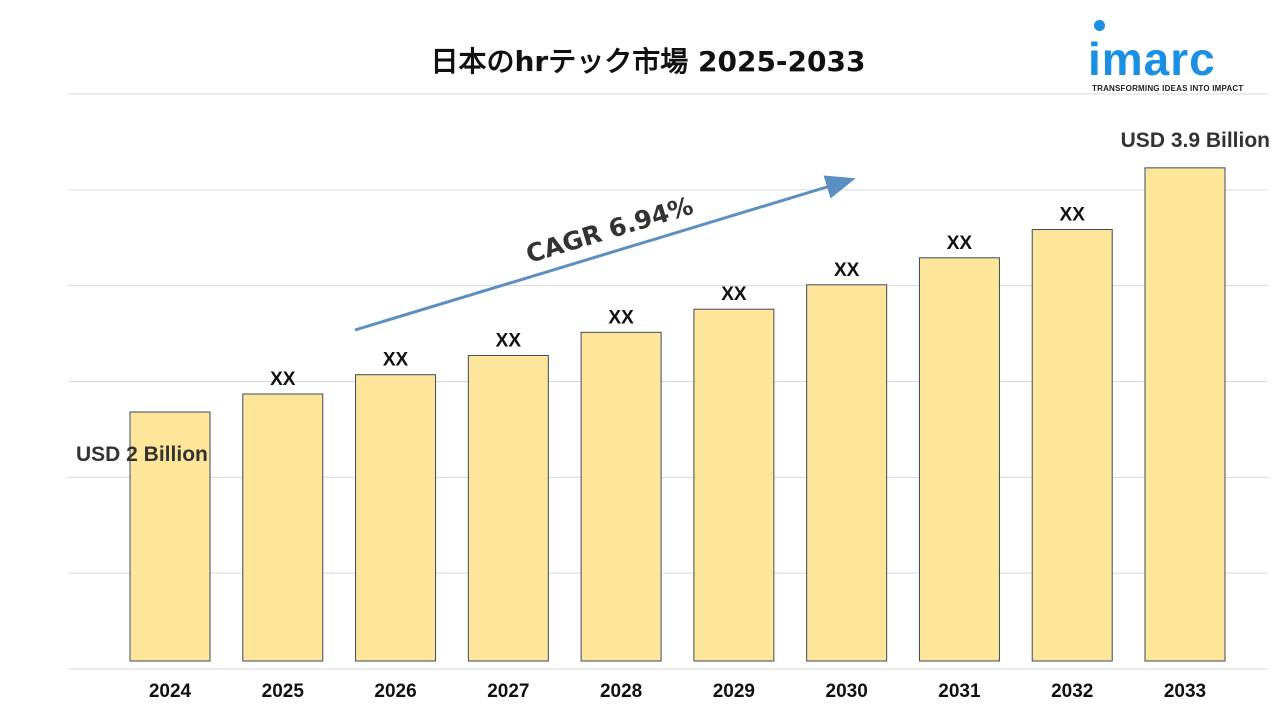 The height and width of the screenshot is (720, 1280). Describe the element at coordinates (621, 691) in the screenshot. I see `x-tick-label: 2028` at that location.